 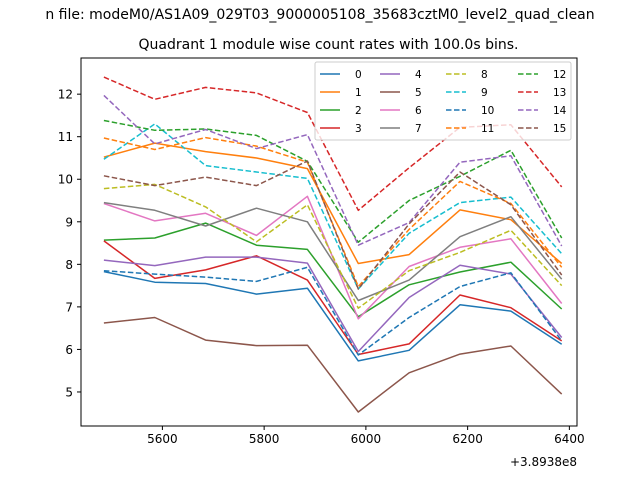 What do you see at coordinates (484, 93) in the screenshot?
I see `legend-label-9: 9` at bounding box center [484, 93].